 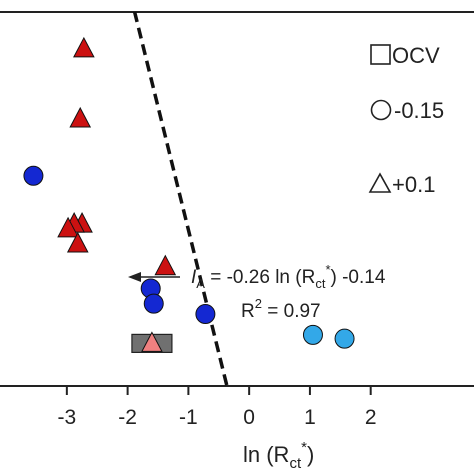 What do you see at coordinates (127, 417) in the screenshot?
I see `x-tick-label: -2` at bounding box center [127, 417].